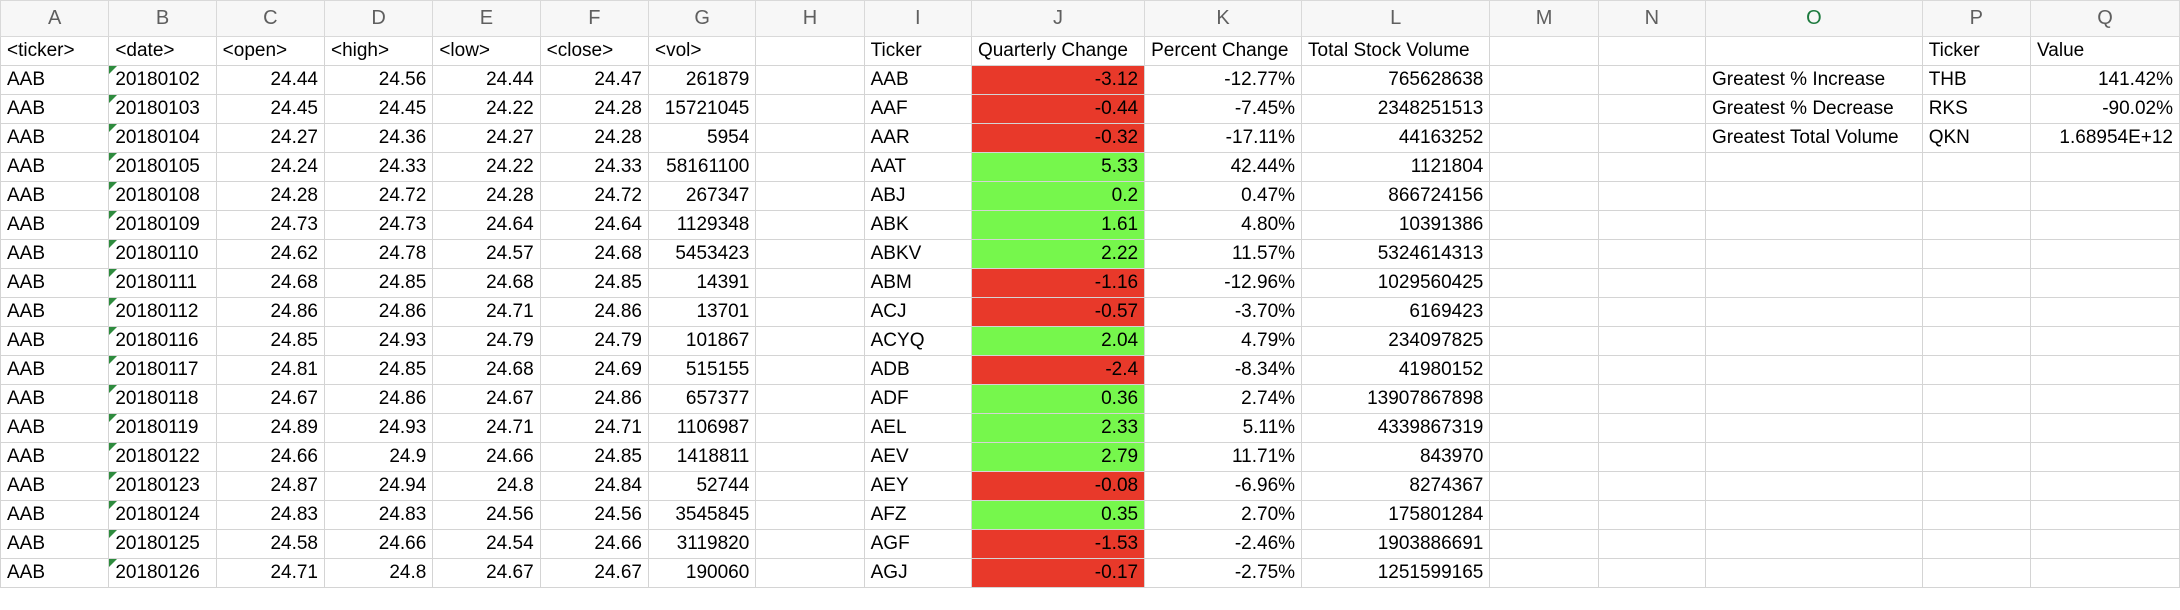 This screenshot has width=2180, height=610. Describe the element at coordinates (1058, 196) in the screenshot. I see `cell-j: 0.2` at that location.